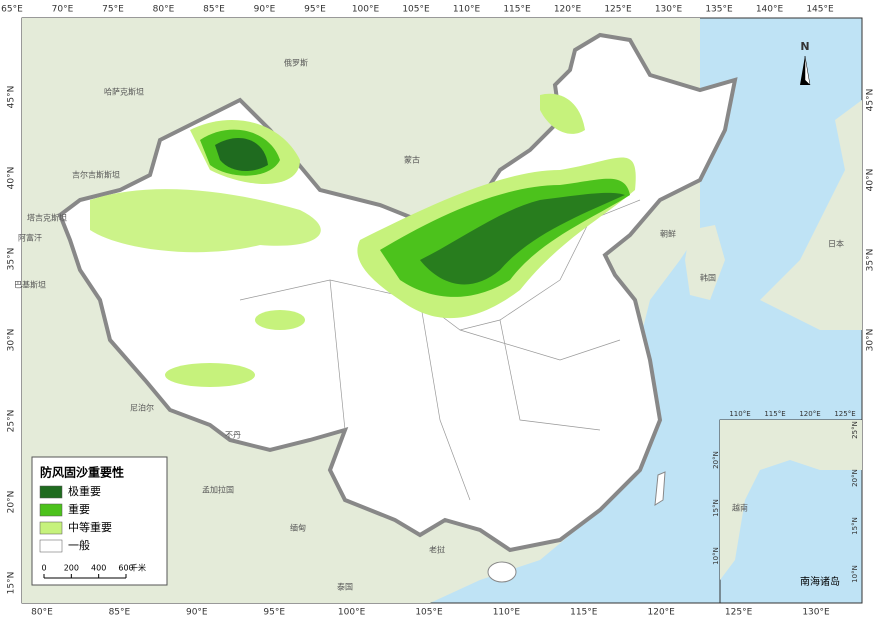 The image size is (877, 625). Describe the element at coordinates (345, 587) in the screenshot. I see `place-name: 泰国` at that location.